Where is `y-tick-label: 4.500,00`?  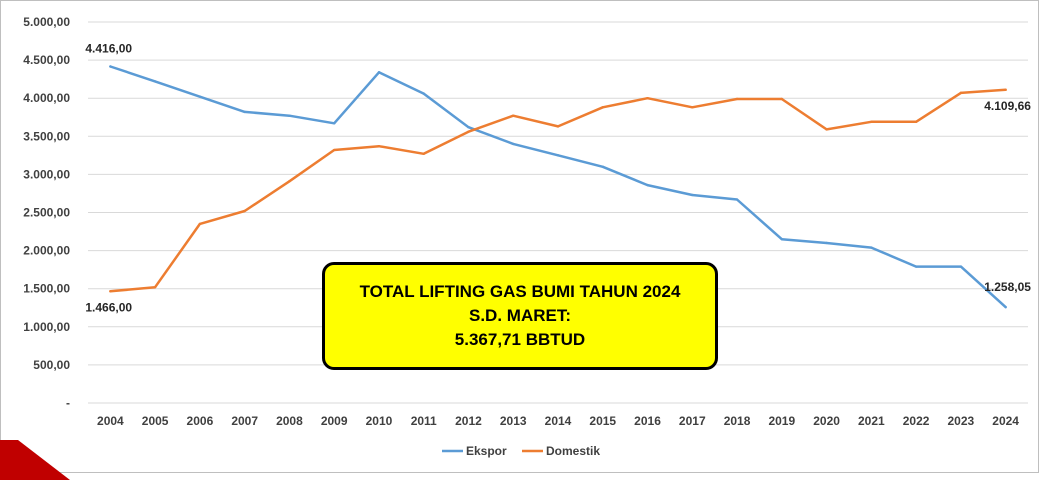
y-tick-label: 4.500,00 is located at coordinates (46, 60).